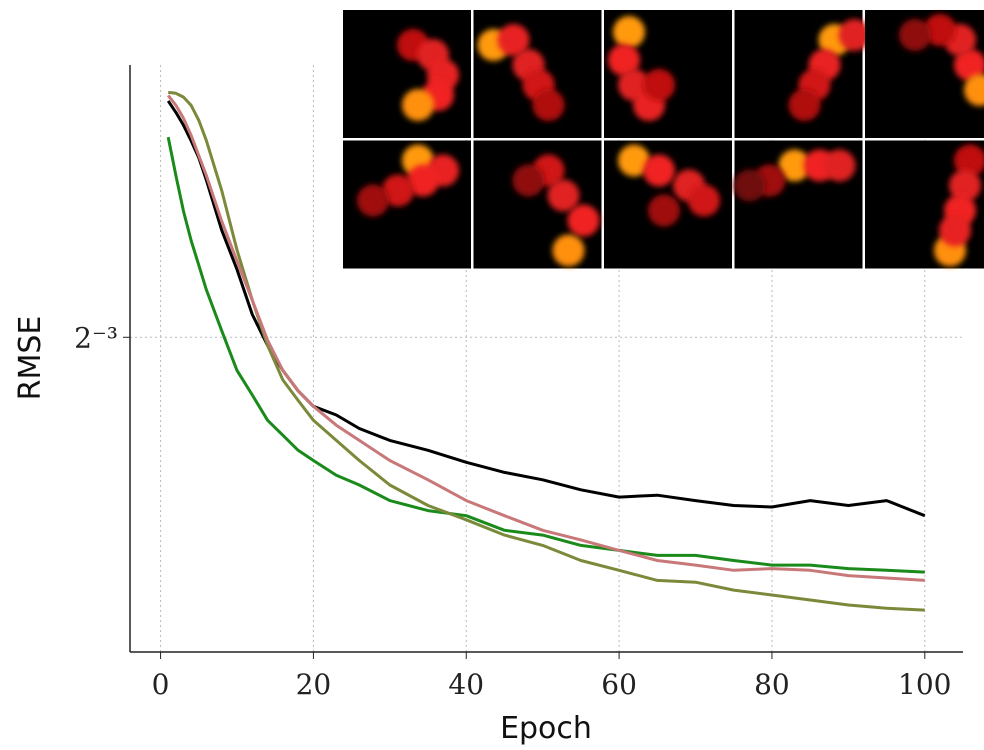  Describe the element at coordinates (30, 358) in the screenshot. I see `y-axis-label: RMSE` at that location.